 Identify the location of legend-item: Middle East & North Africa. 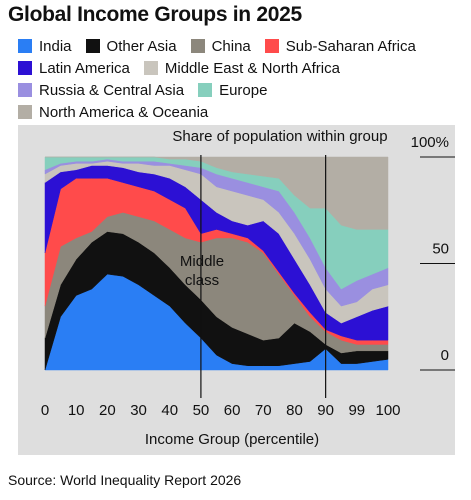
(241, 68).